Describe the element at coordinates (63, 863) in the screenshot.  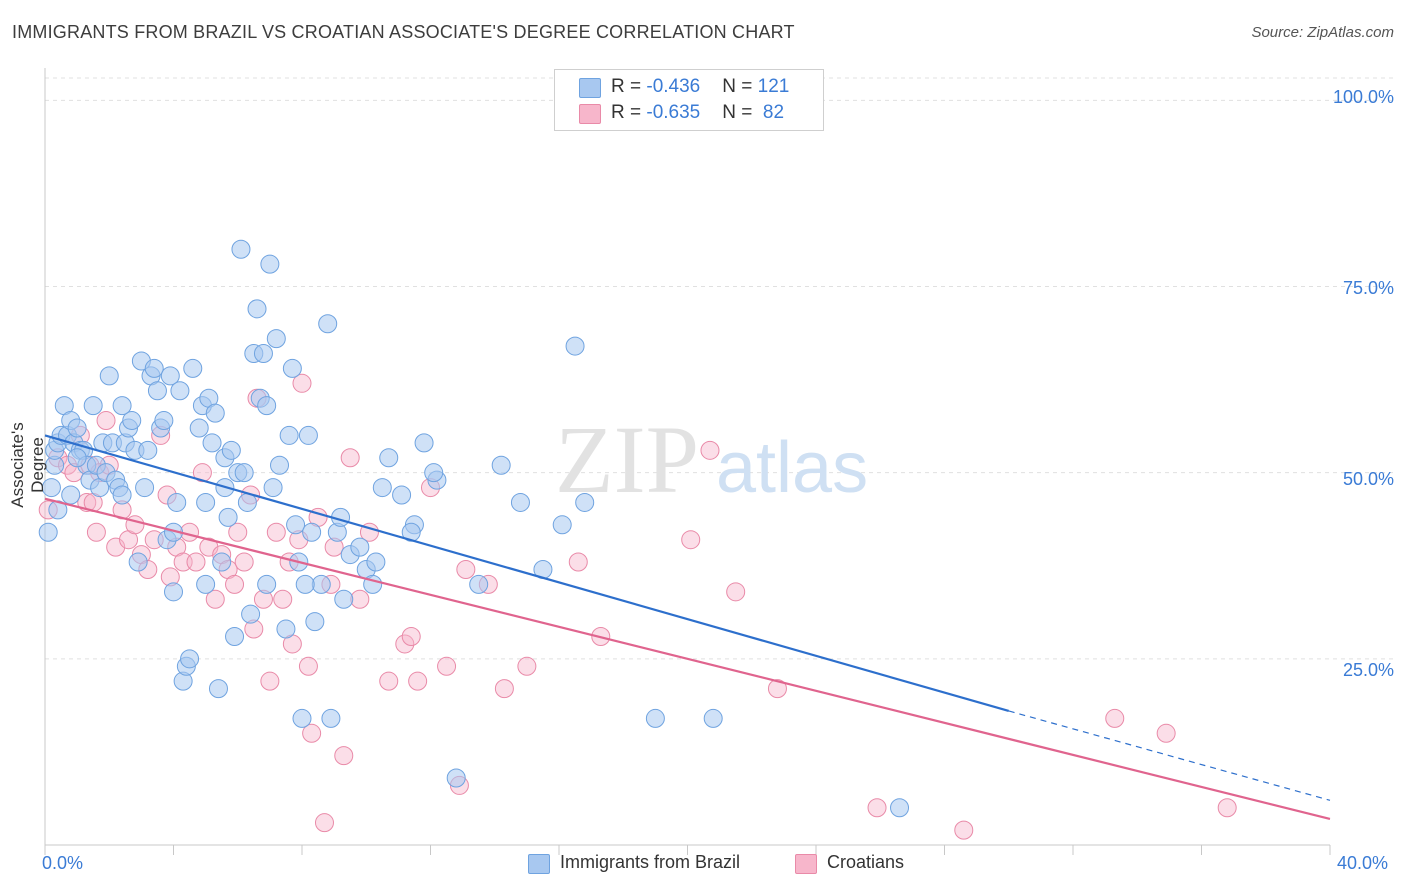
I see `x-tick-label: 0.0%` at that location.